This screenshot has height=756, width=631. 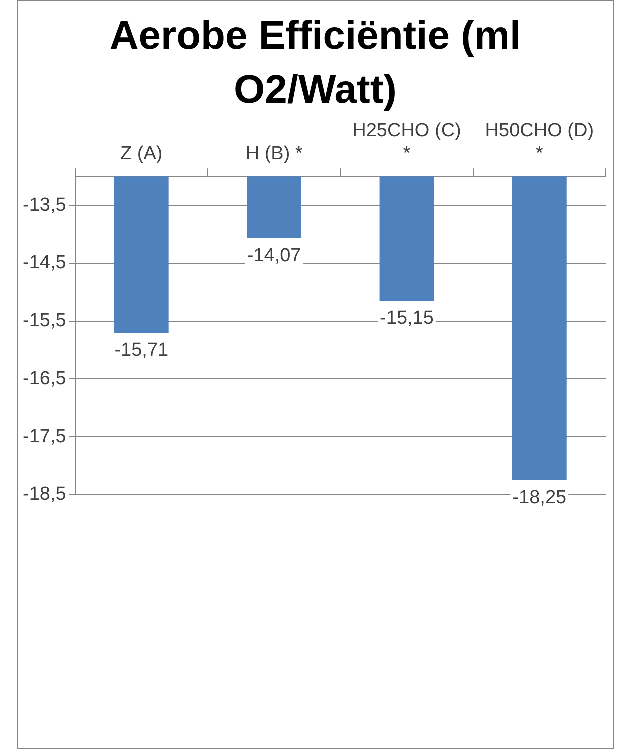 What do you see at coordinates (315, 63) in the screenshot?
I see `chart-title: Aerobe Efficiëntie (ml O2/Watt)` at bounding box center [315, 63].